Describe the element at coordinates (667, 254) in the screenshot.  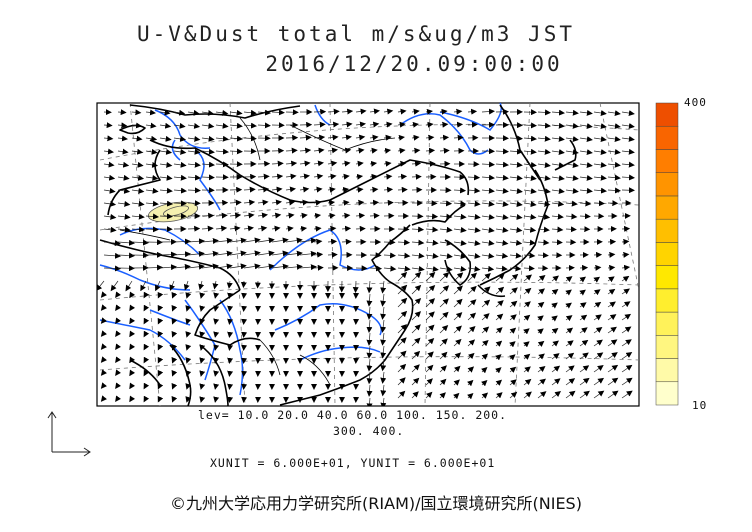
I see `concentration-colorbar` at that location.